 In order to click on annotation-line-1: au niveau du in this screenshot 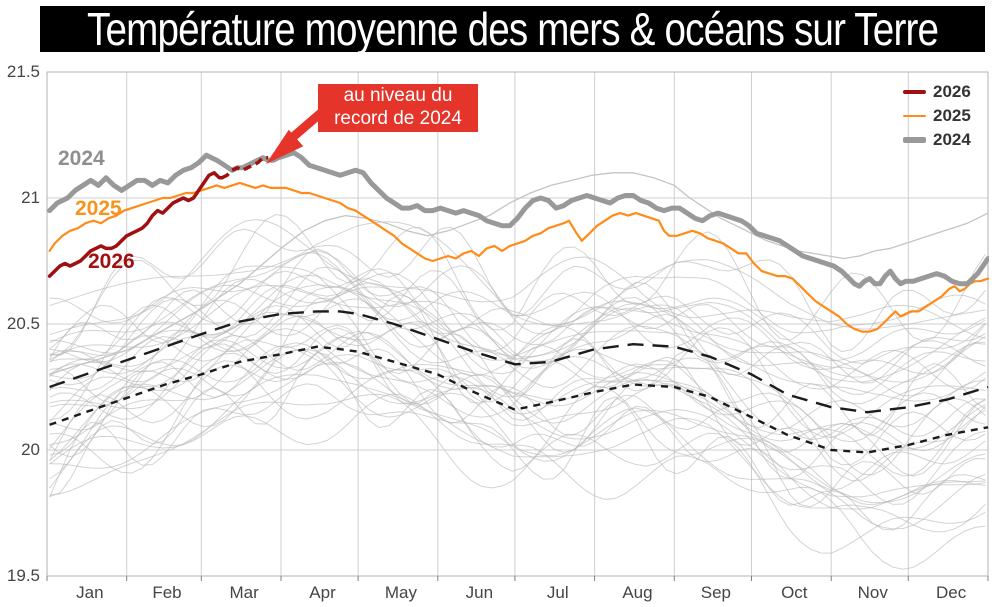, I will do `click(398, 95)`.